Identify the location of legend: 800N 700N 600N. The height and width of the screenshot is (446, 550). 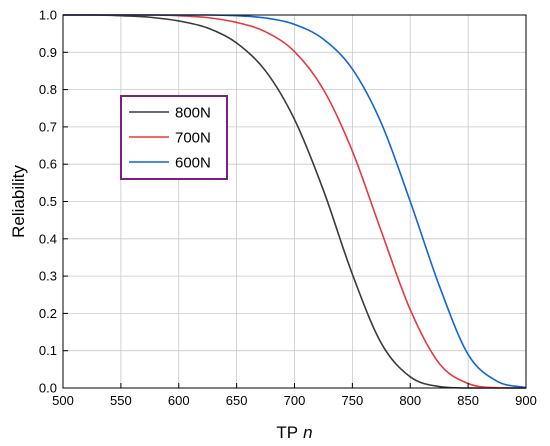
(174, 137).